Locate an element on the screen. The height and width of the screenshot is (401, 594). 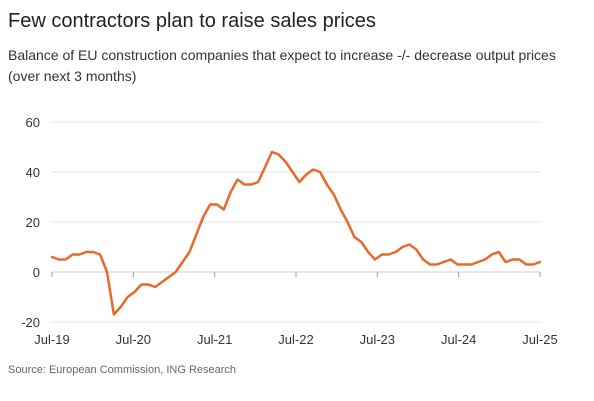
y-axis-ticks: -20 0 20 40 60 is located at coordinates (30, 222).